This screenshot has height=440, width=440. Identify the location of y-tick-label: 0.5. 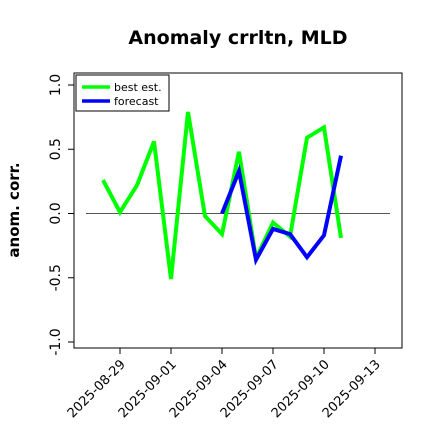
(56, 149).